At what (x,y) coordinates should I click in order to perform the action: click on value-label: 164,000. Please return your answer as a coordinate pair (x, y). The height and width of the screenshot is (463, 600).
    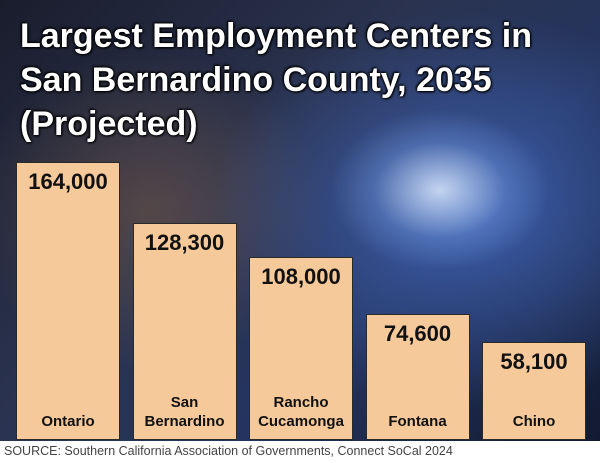
    Looking at the image, I should click on (68, 181).